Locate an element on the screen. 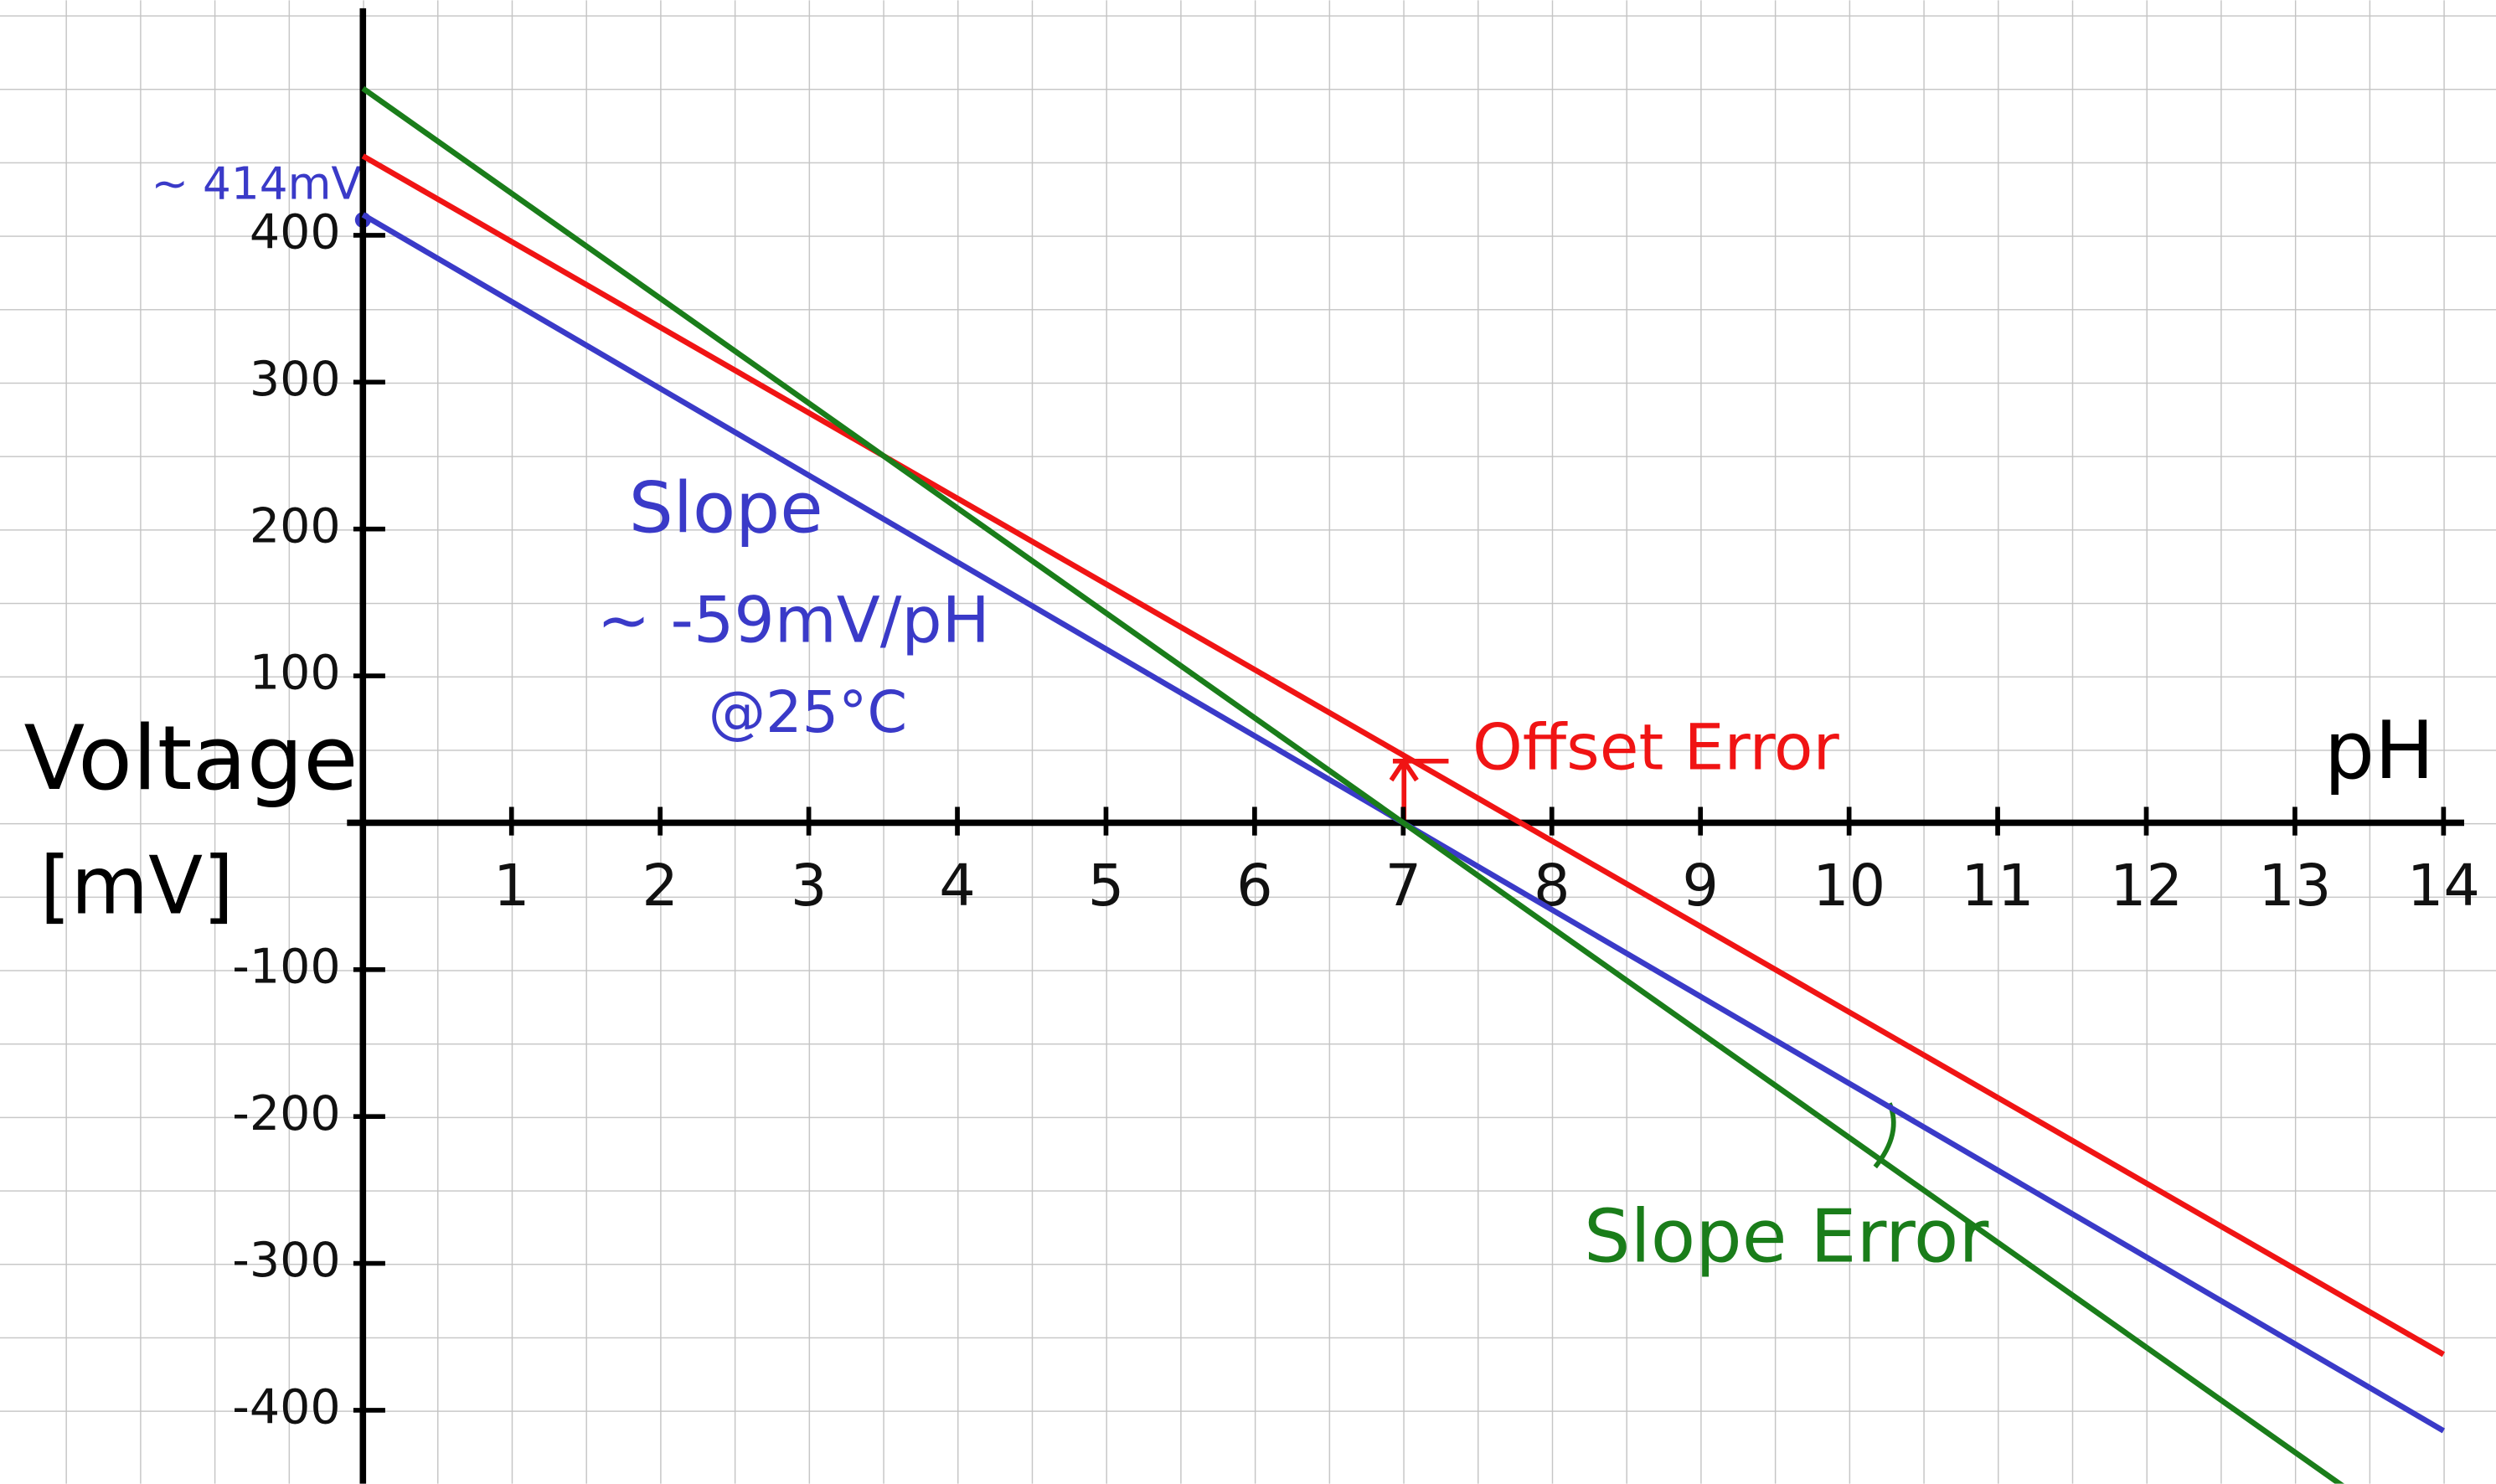 The height and width of the screenshot is (1484, 2496). y-tick-label: -200 is located at coordinates (286, 1113).